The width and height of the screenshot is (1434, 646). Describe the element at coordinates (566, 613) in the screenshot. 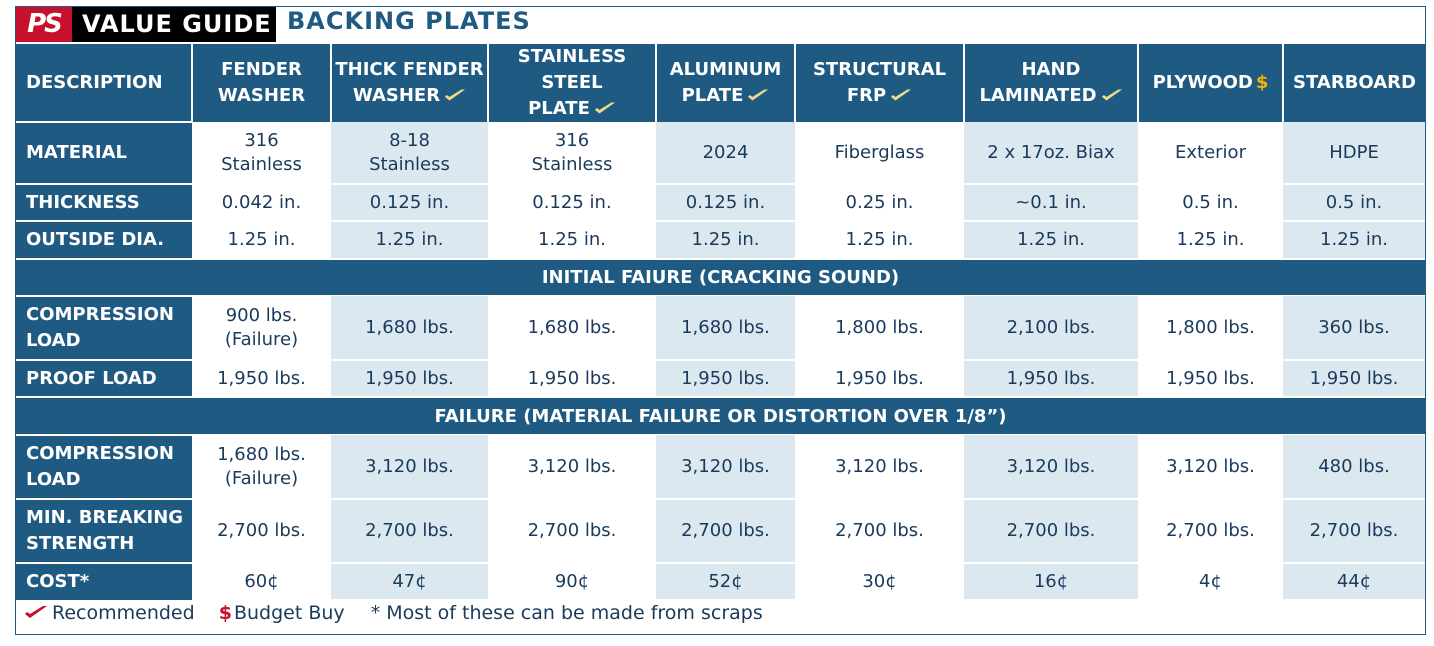

I see `legend-note: * Most of these can be made from scraps` at that location.